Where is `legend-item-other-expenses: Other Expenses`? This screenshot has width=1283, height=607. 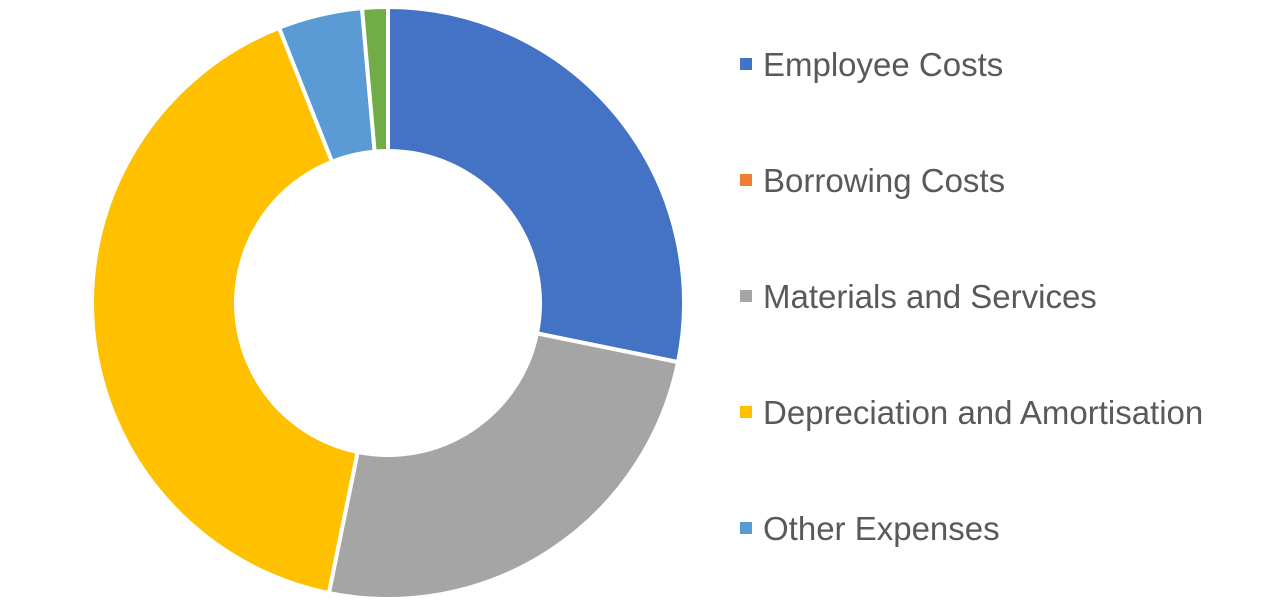
legend-item-other-expenses: Other Expenses is located at coordinates (870, 528).